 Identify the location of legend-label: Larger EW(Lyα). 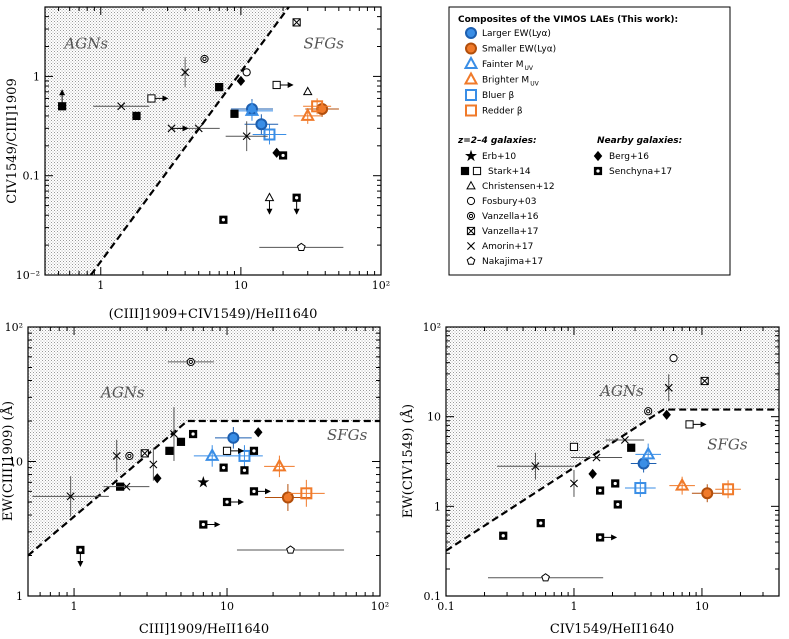
(516, 34).